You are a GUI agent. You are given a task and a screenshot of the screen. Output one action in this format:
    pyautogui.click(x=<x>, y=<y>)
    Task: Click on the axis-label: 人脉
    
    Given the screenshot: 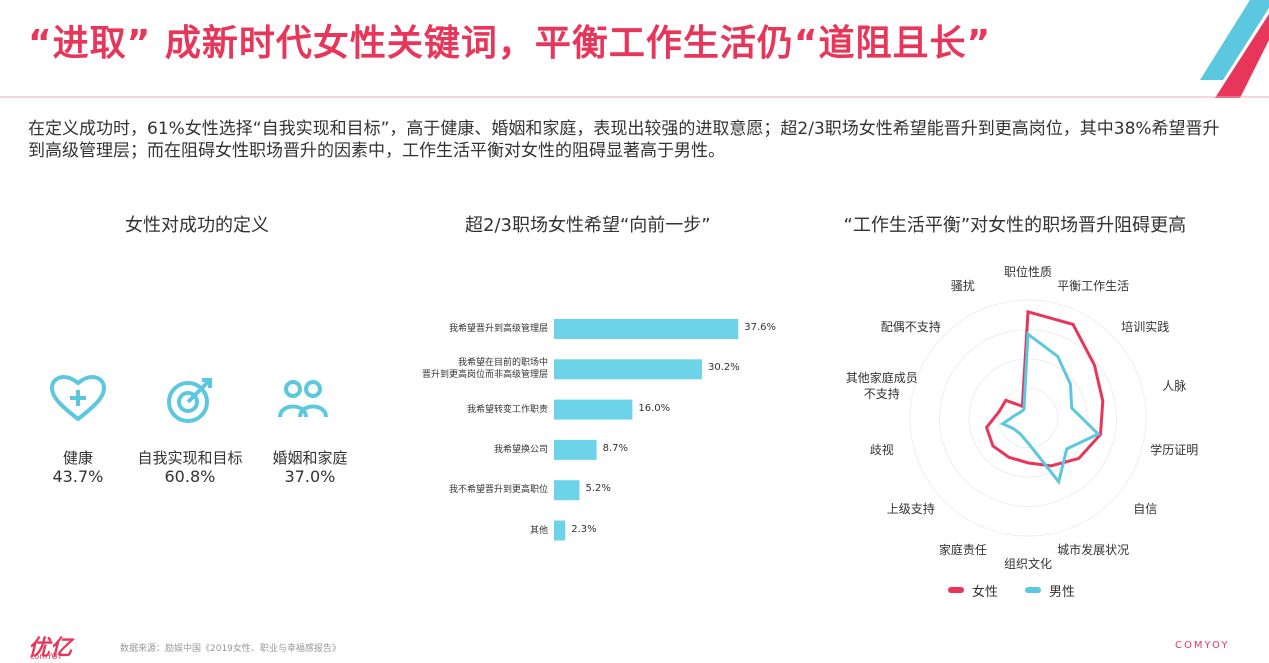 What is the action you would take?
    pyautogui.click(x=1174, y=385)
    